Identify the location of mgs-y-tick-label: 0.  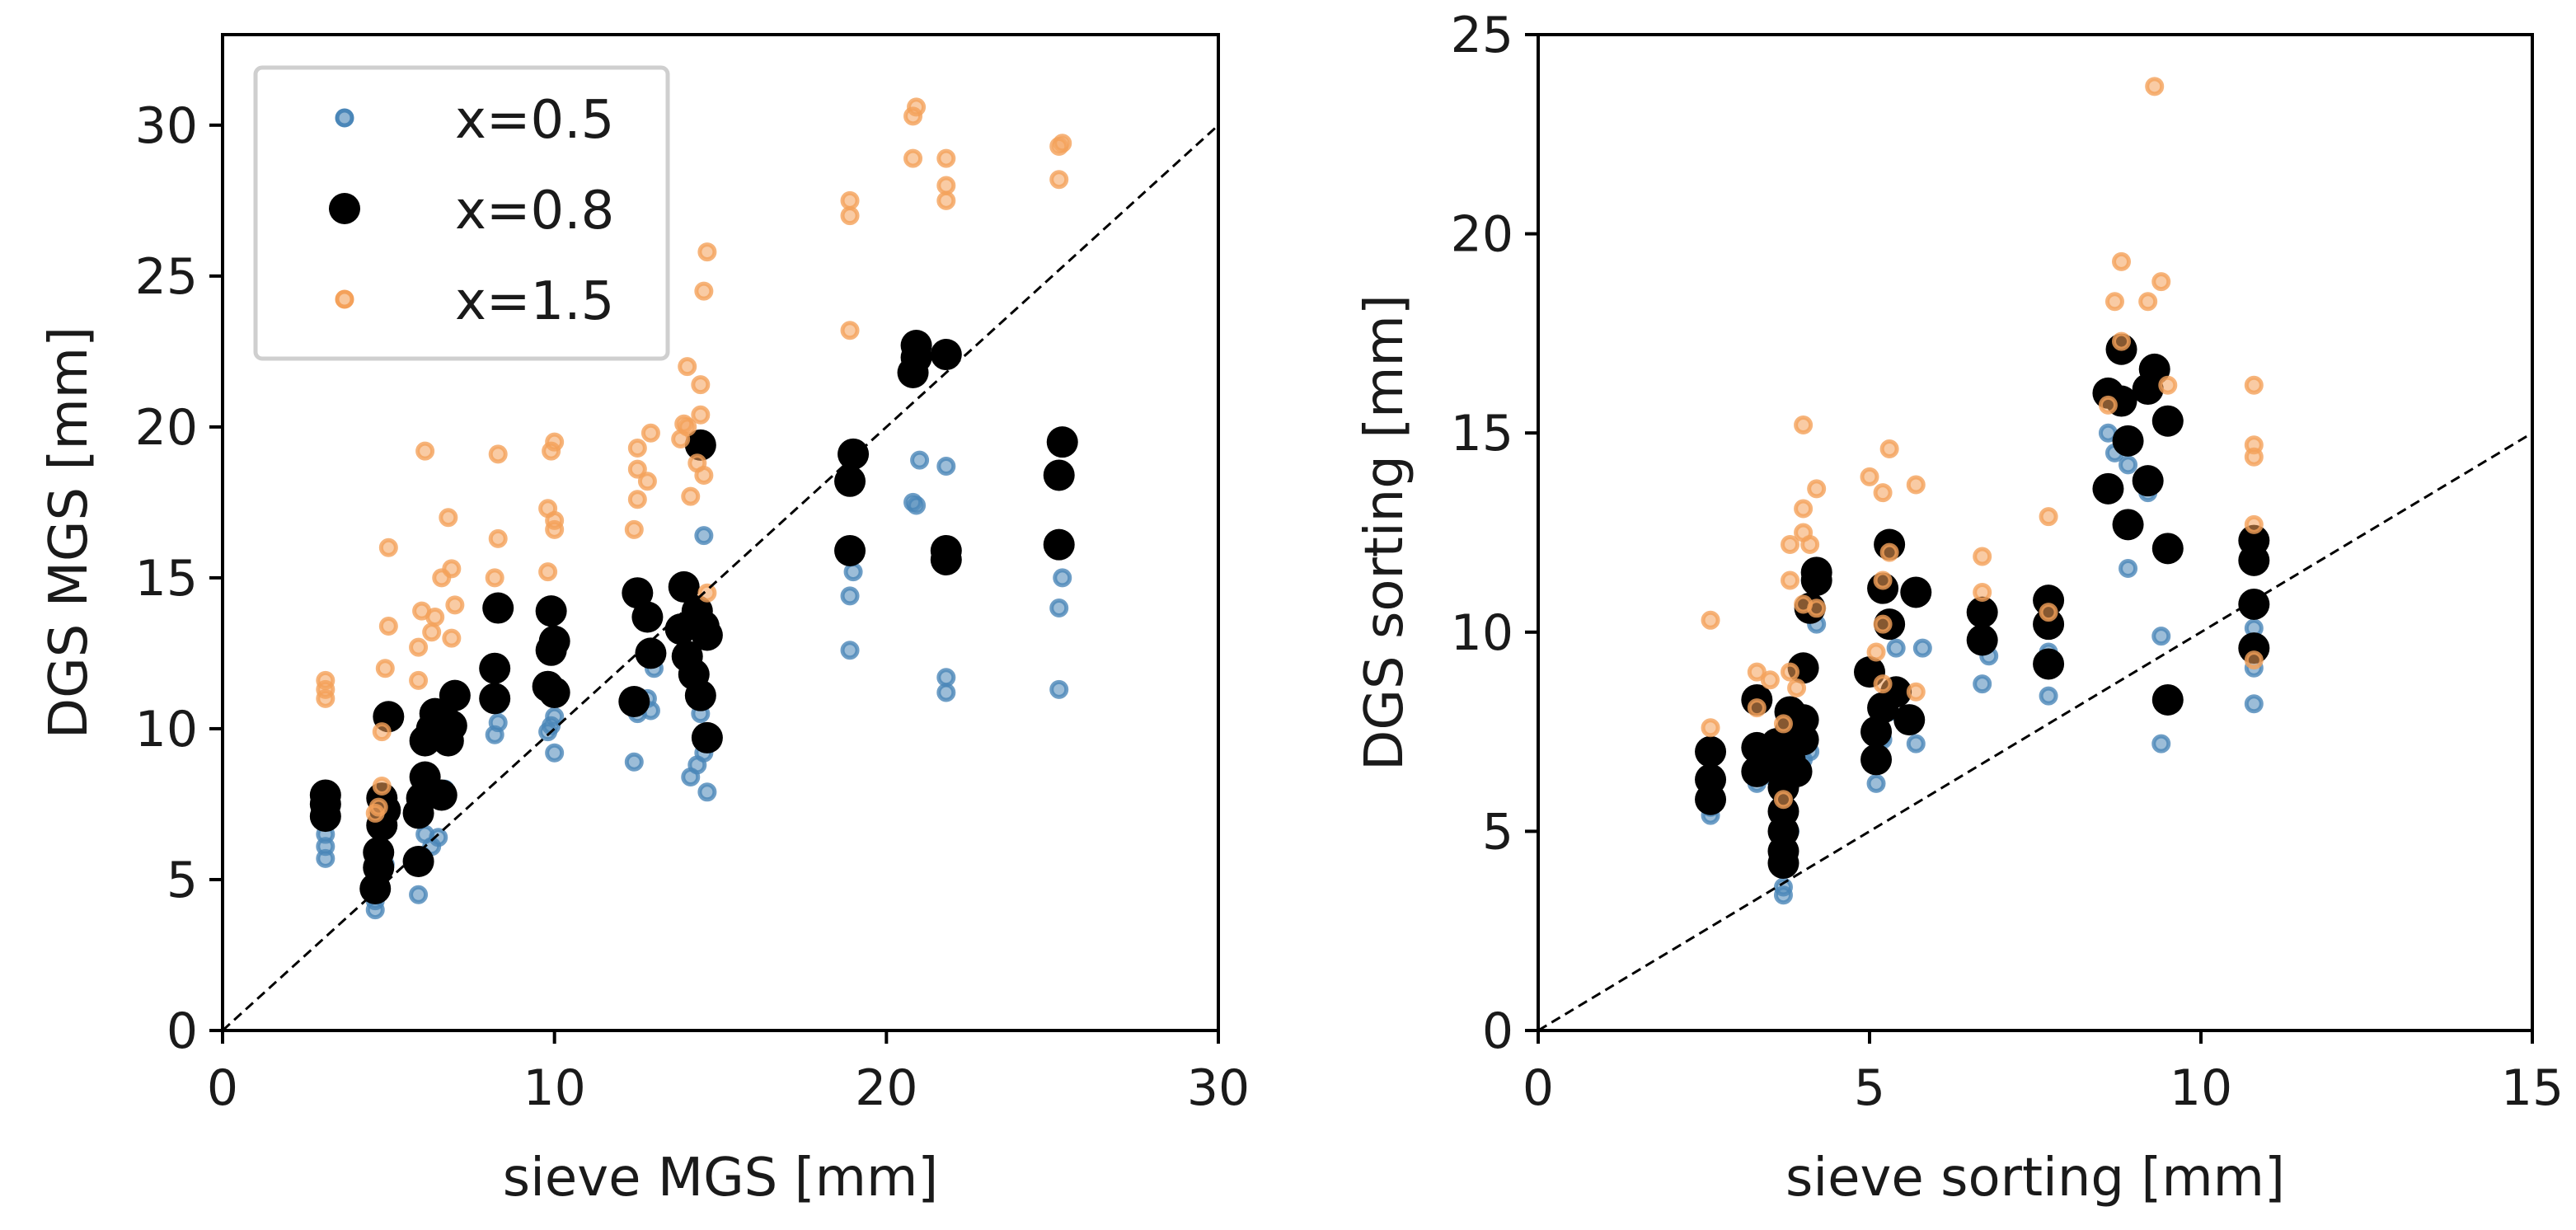
(183, 1031).